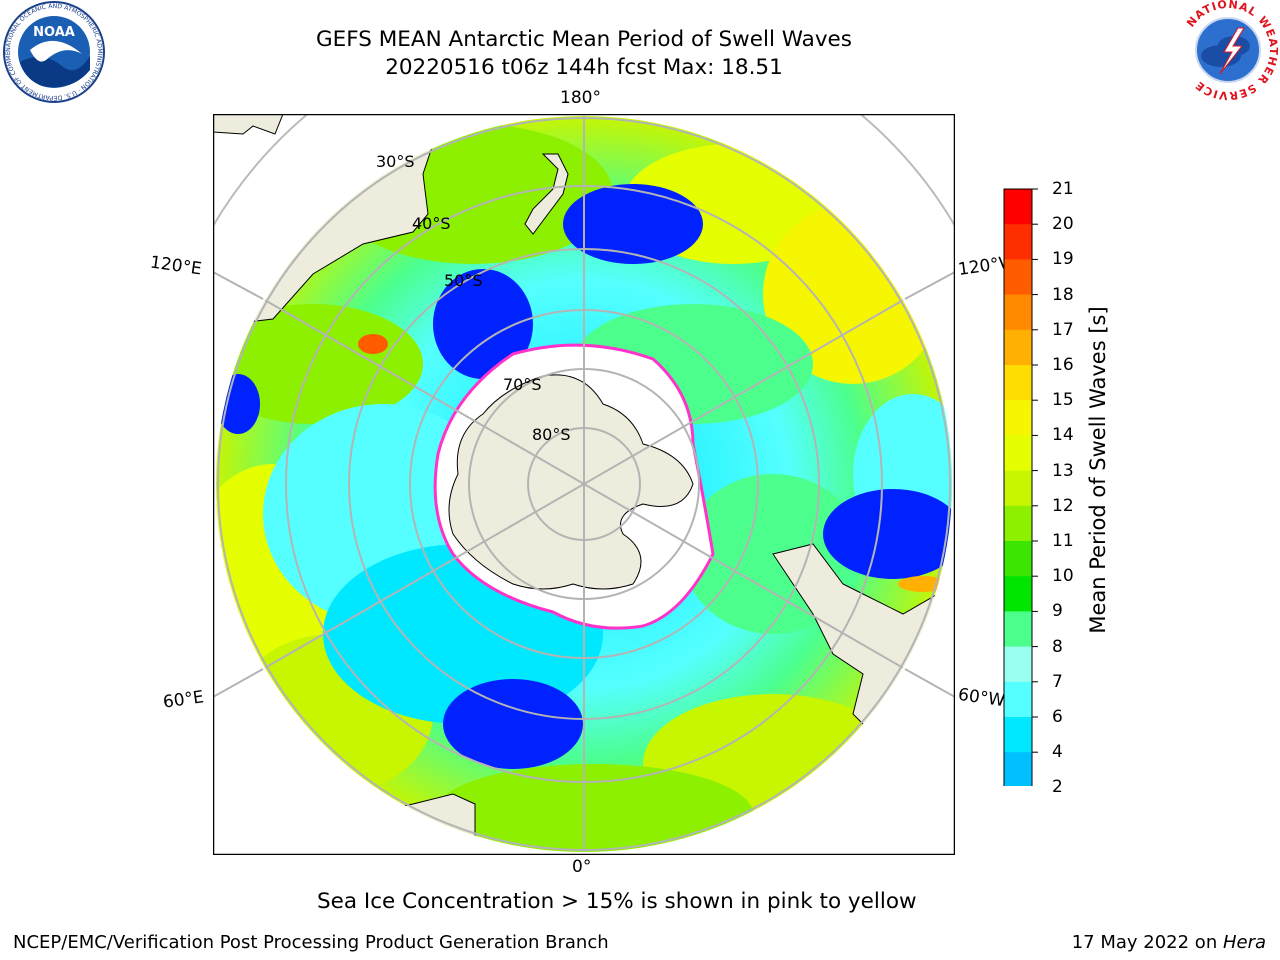 The image size is (1280, 960). I want to click on colorbar-tick-label: 14, so click(1063, 435).